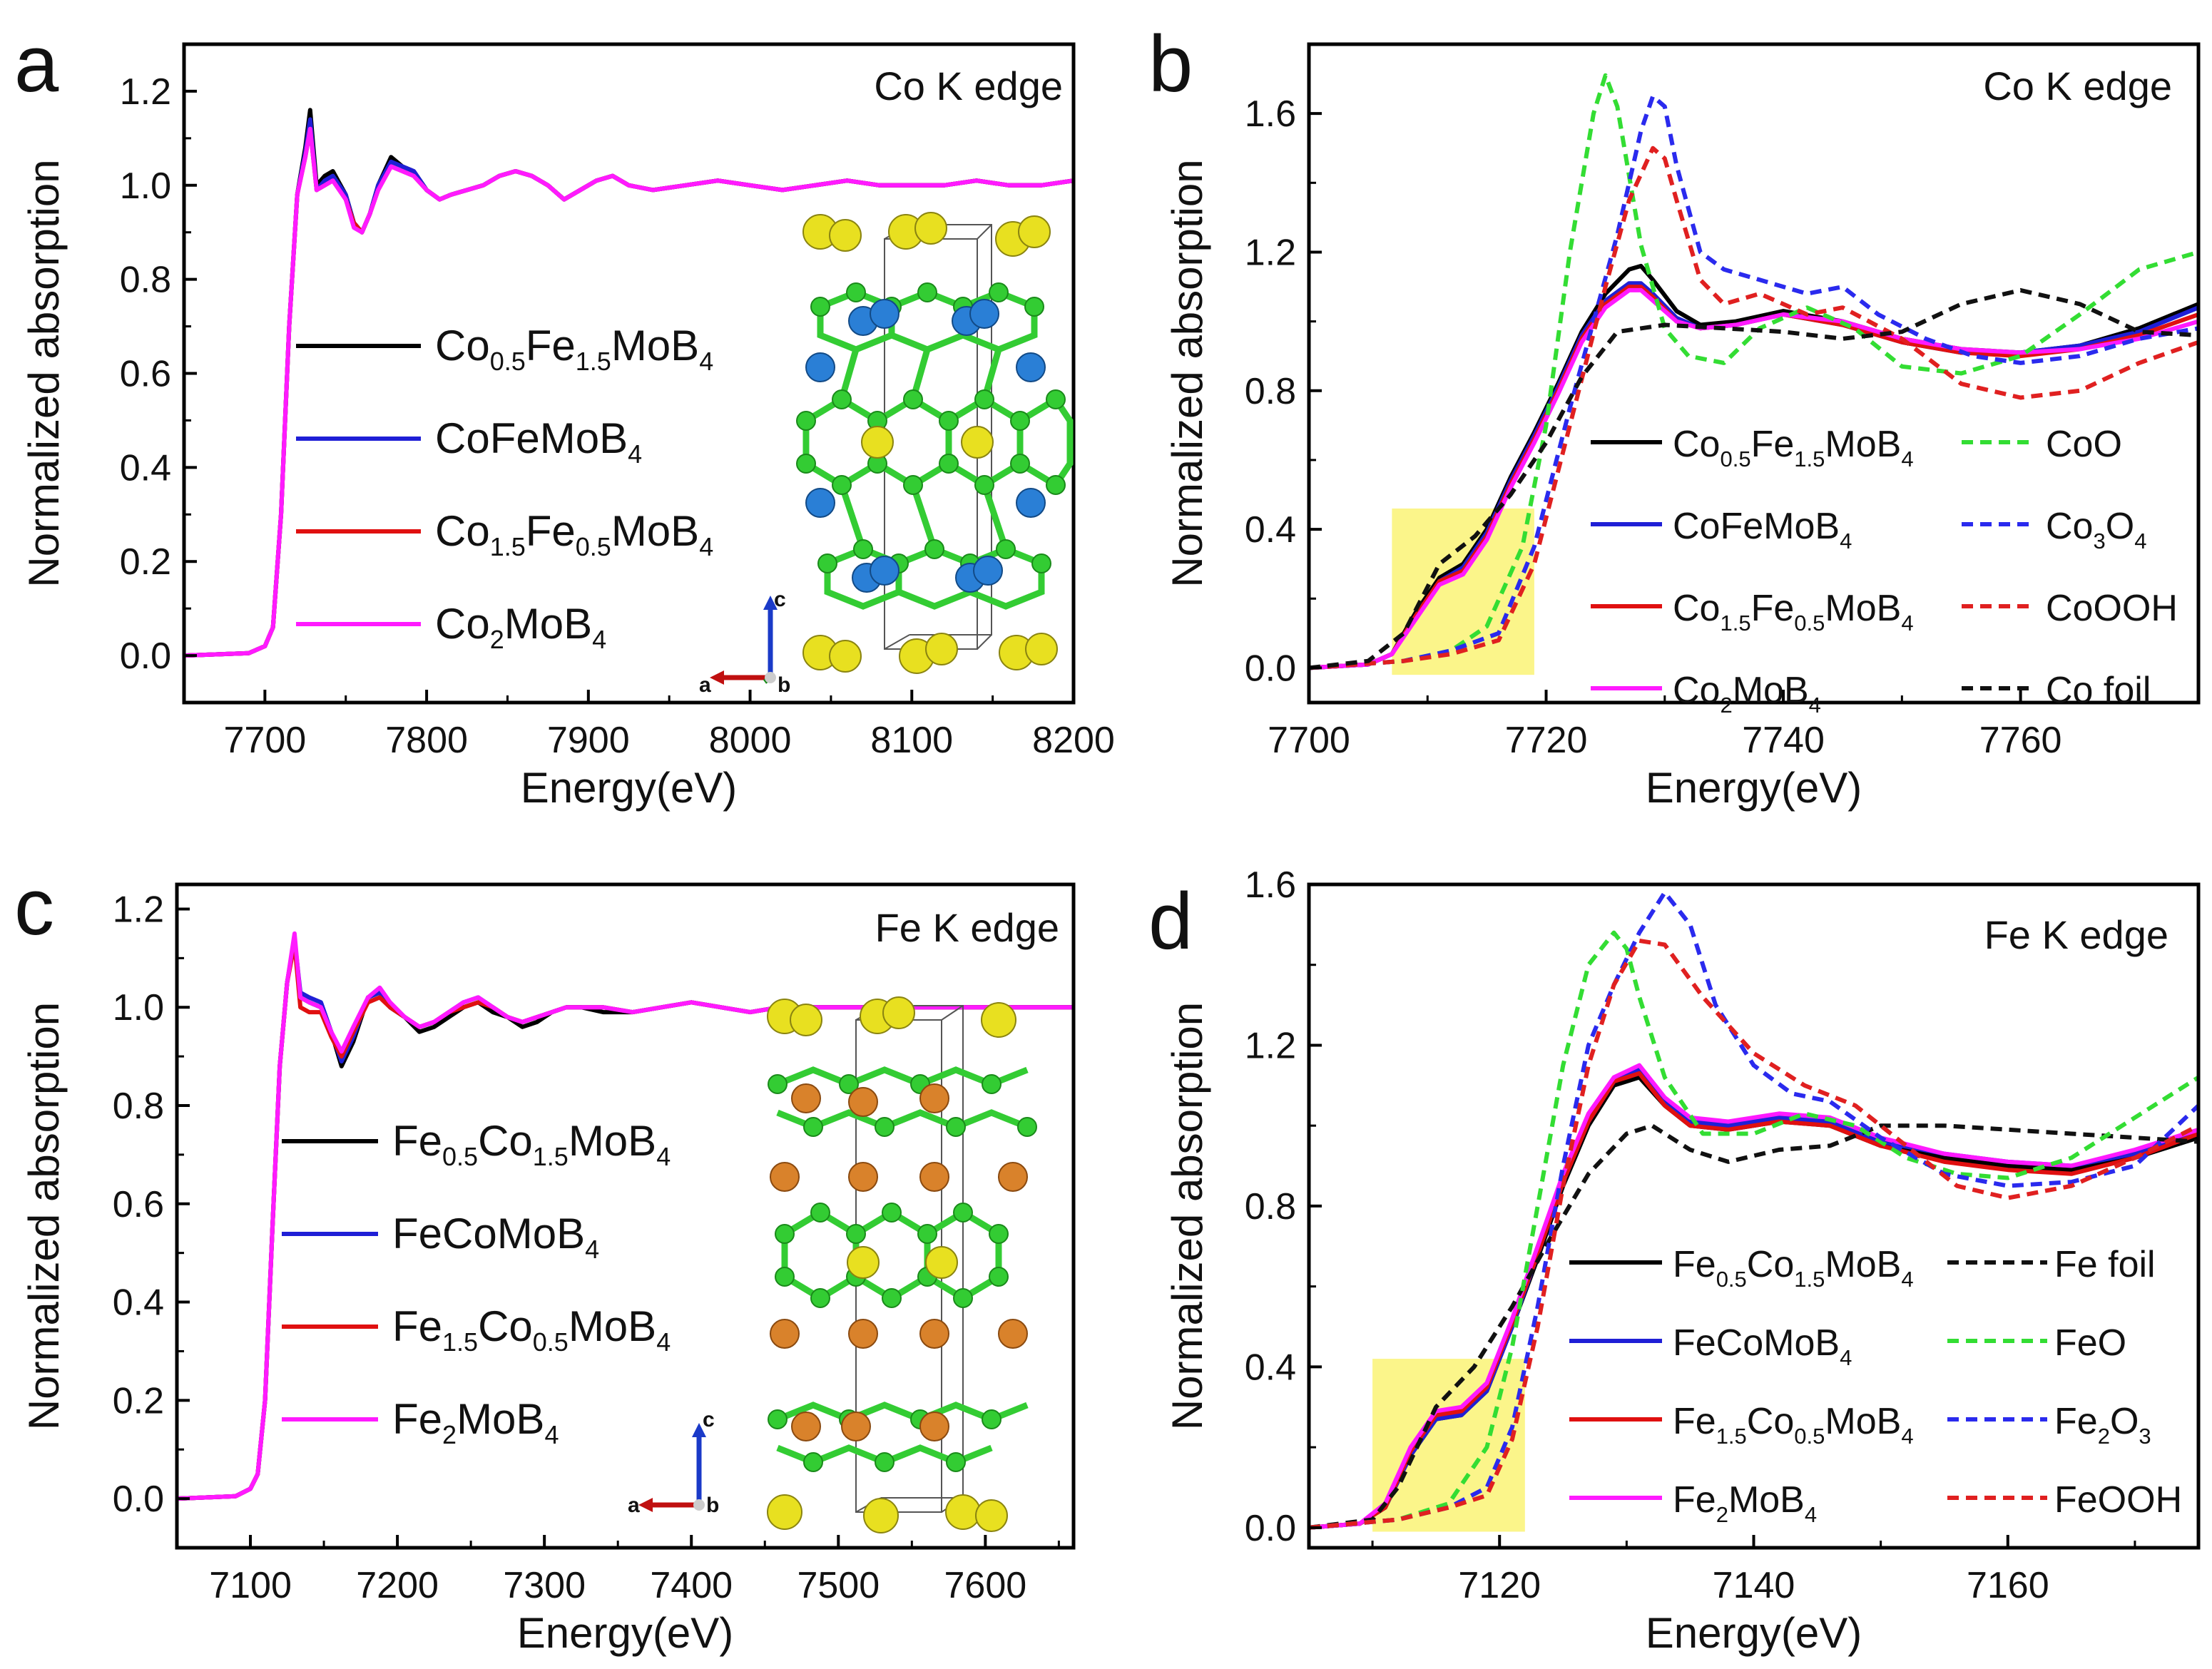 The image size is (2212, 1669). Describe the element at coordinates (691, 1585) in the screenshot. I see `x-tick-label: 7400` at that location.